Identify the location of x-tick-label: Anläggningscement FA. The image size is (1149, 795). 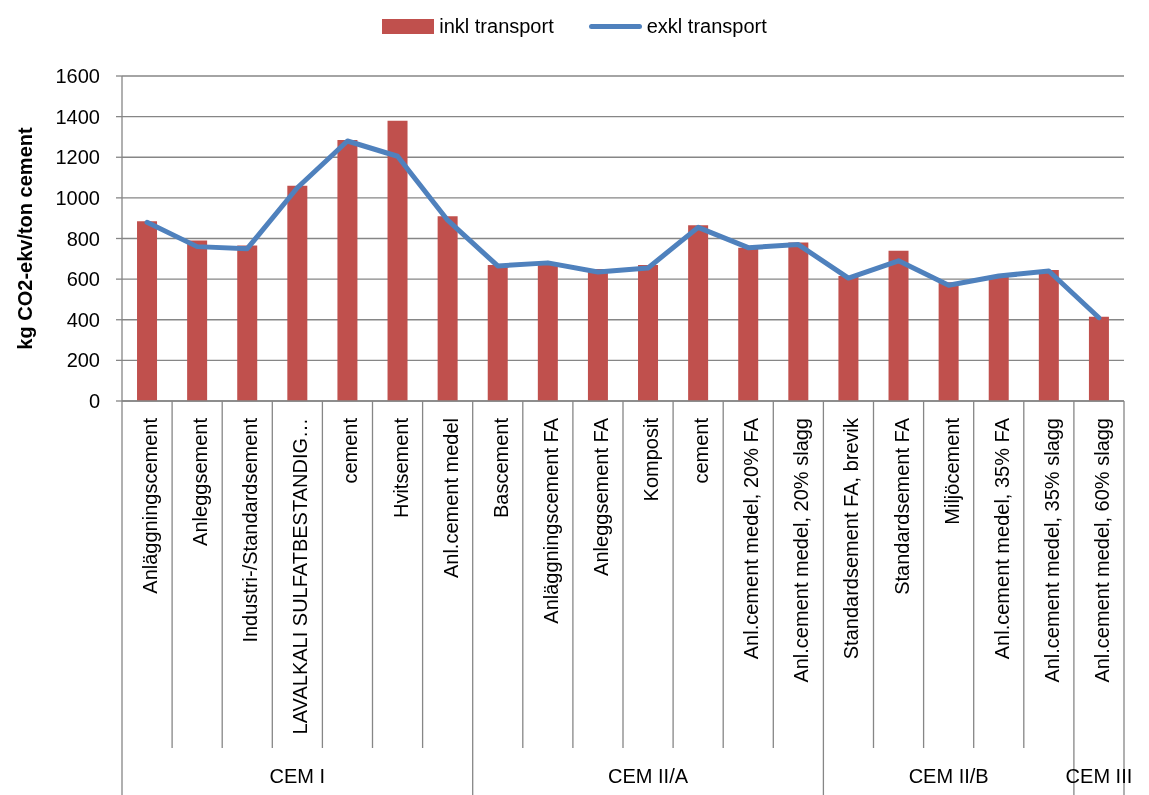
(550, 520).